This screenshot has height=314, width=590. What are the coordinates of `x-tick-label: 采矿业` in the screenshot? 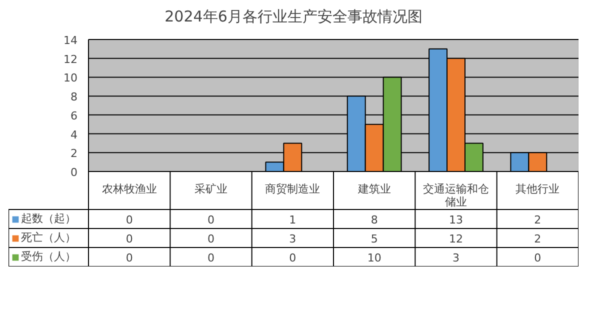 It's located at (211, 189).